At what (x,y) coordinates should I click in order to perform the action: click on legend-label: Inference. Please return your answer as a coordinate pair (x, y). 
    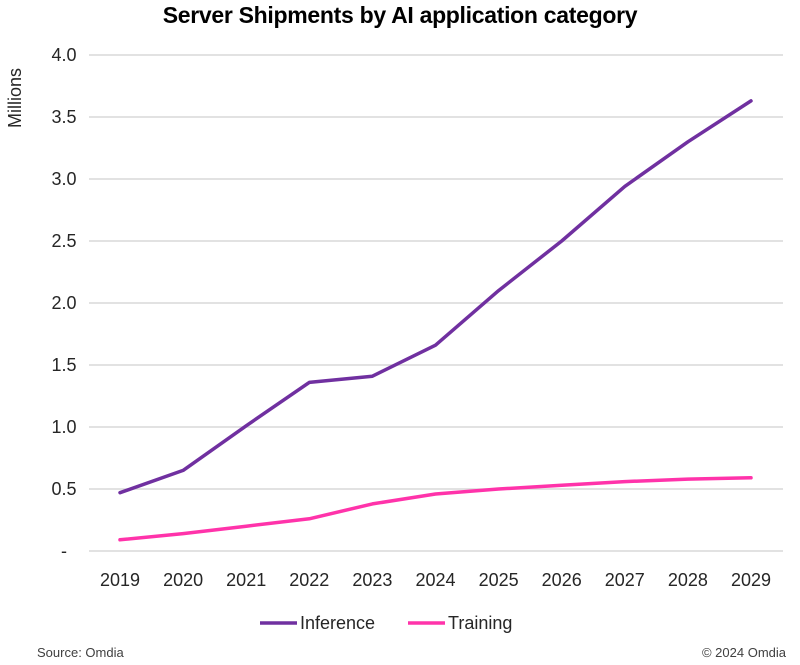
    Looking at the image, I should click on (337, 623).